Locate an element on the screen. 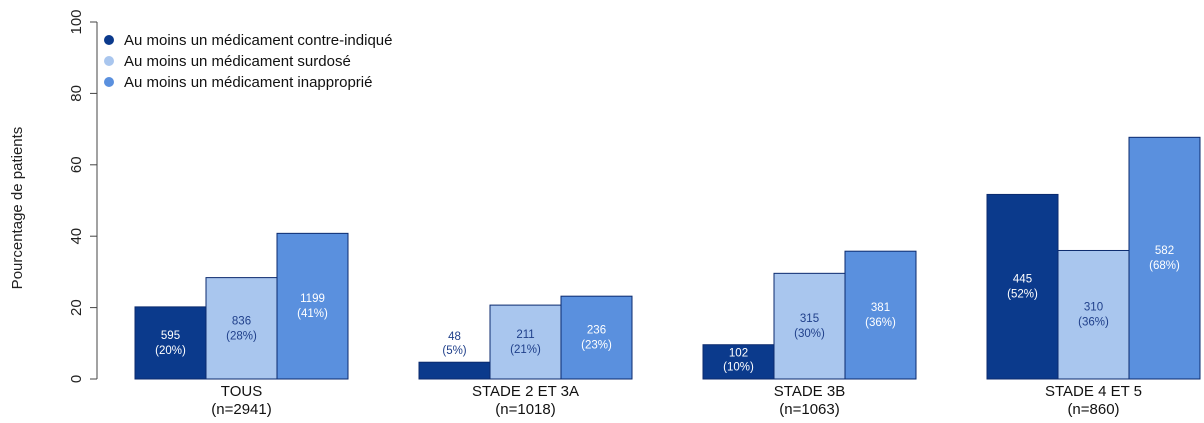 The image size is (1204, 423). bar-group: 48 (5%) 211 (21%) 236 (23%) is located at coordinates (525, 337).